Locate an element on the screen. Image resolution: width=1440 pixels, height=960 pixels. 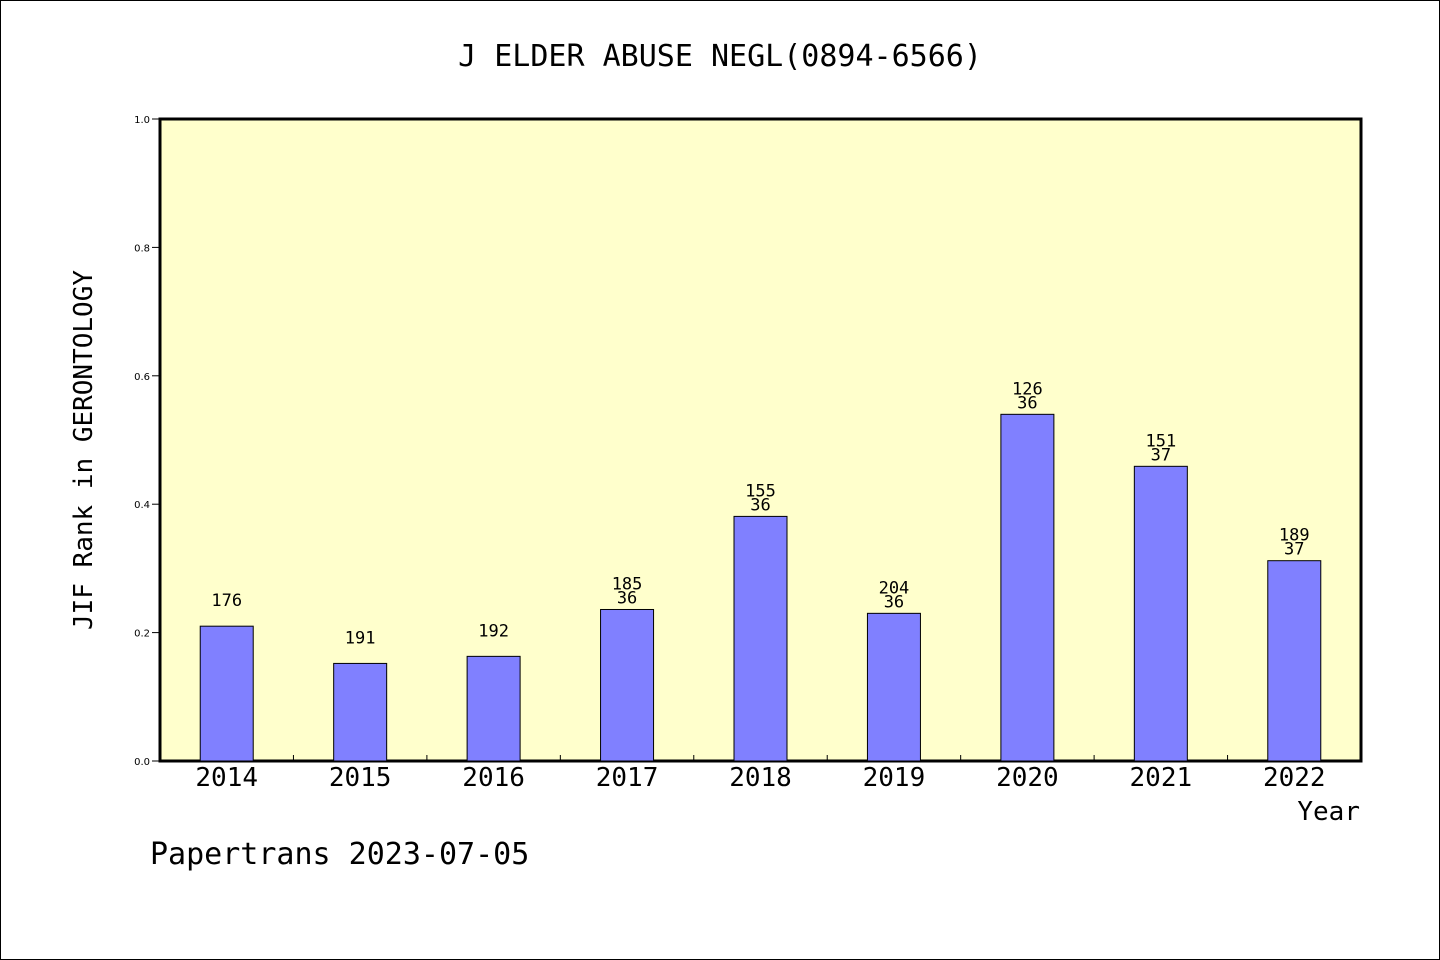
bar-2014 is located at coordinates (226, 693).